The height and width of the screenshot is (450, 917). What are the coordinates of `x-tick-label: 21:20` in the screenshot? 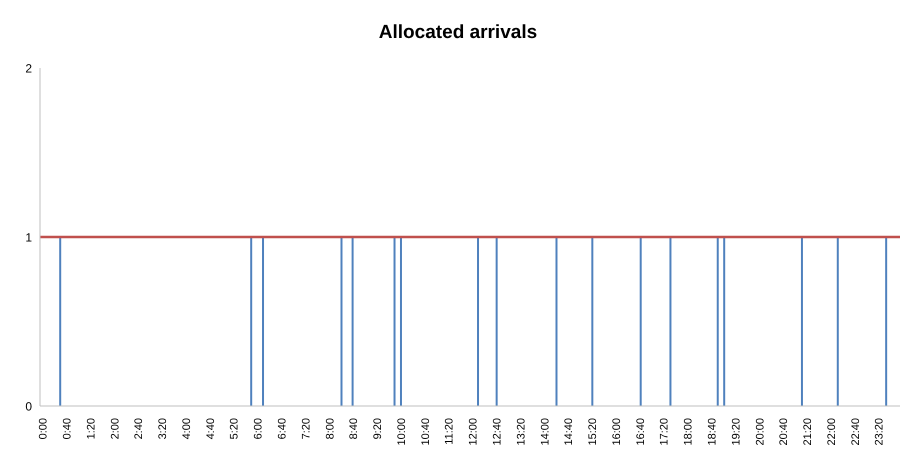 It's located at (808, 432).